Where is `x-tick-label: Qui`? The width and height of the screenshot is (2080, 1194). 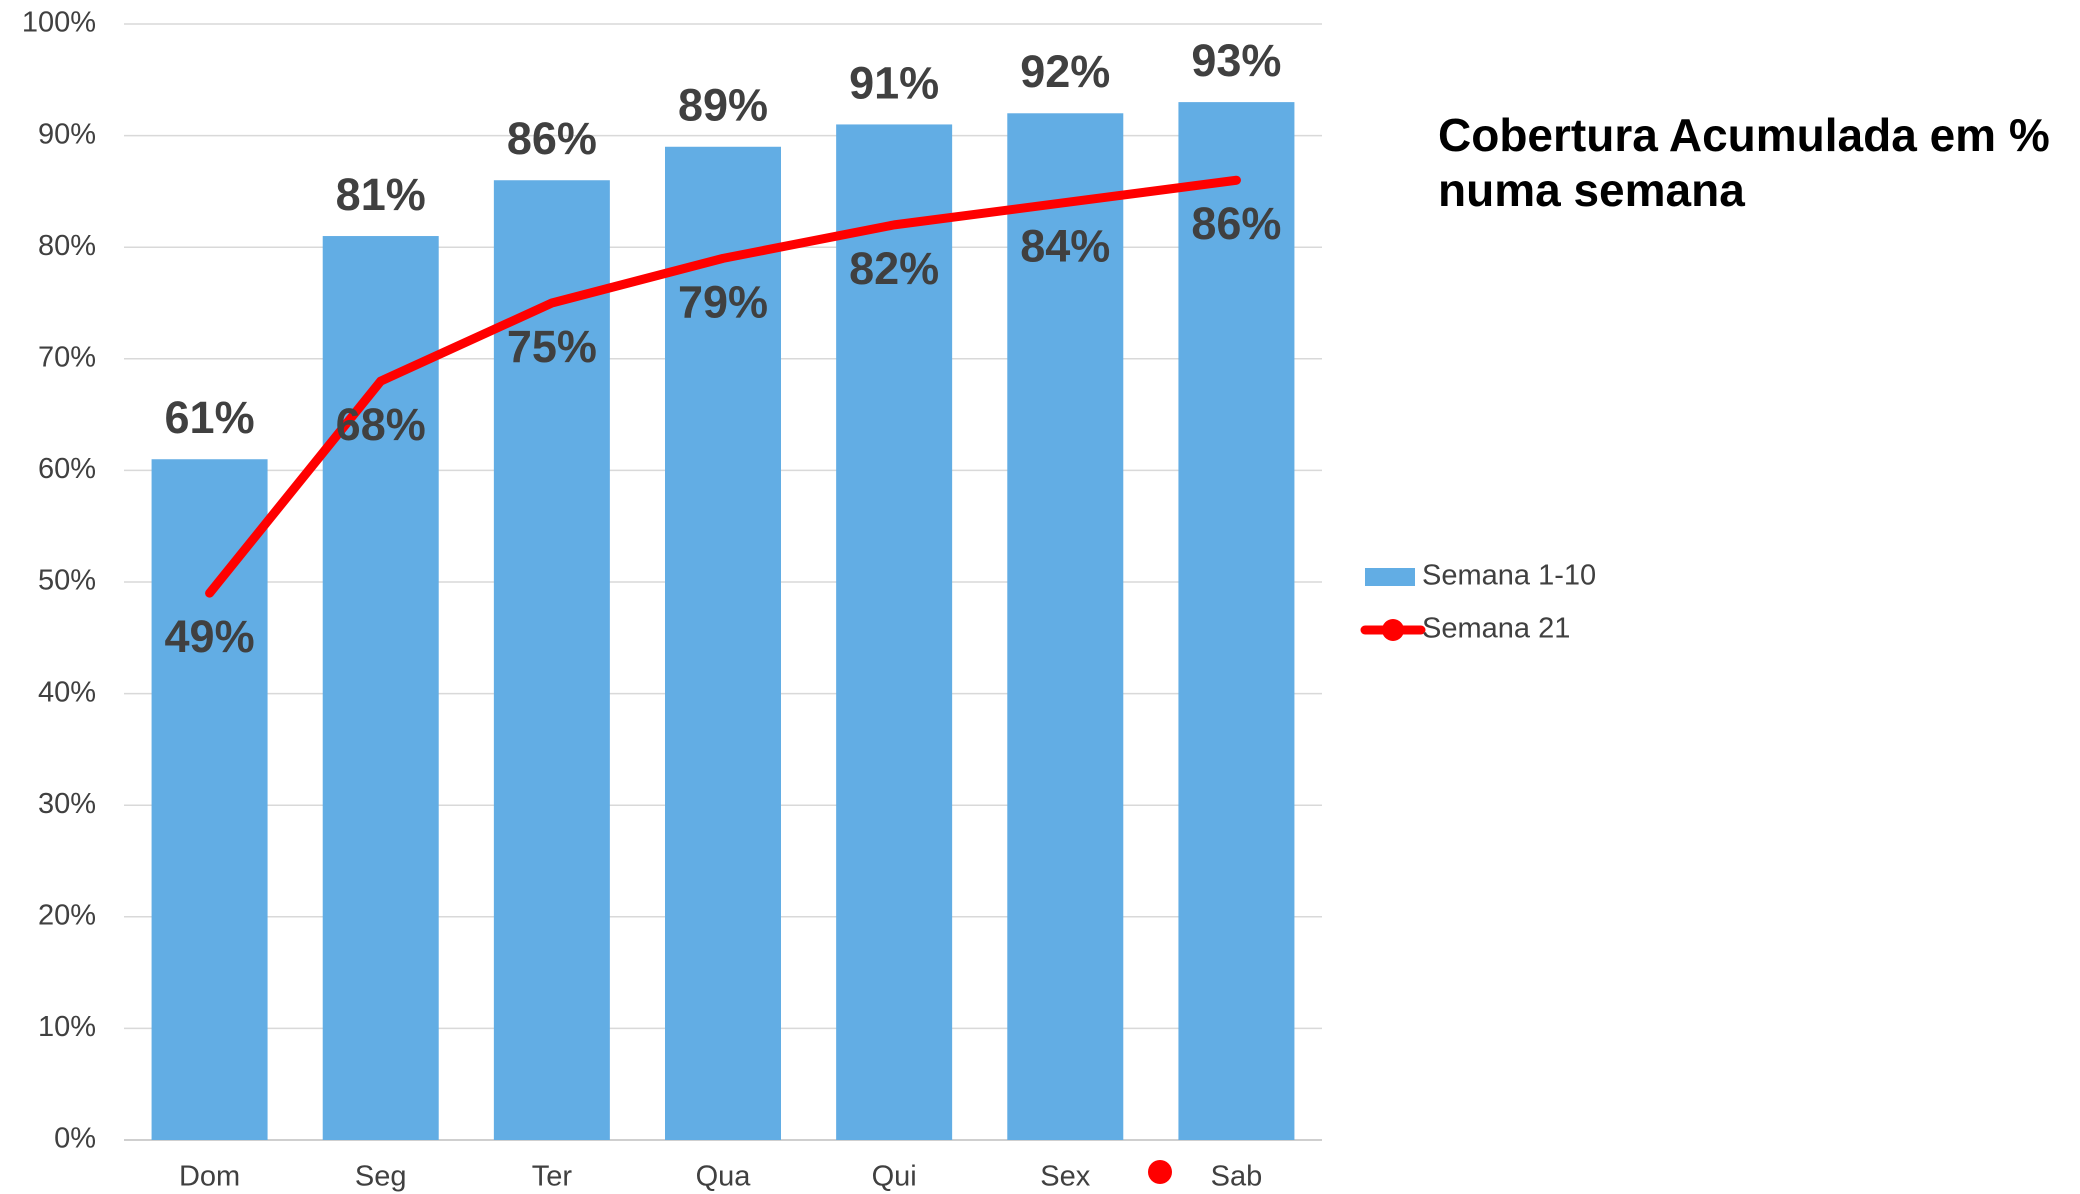
x-tick-label: Qui is located at coordinates (894, 1177).